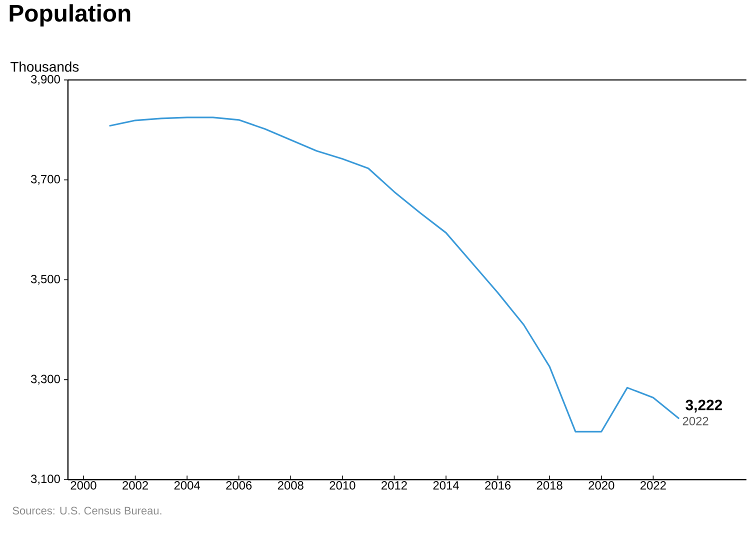 The image size is (747, 535). Describe the element at coordinates (45, 80) in the screenshot. I see `y-tick-label: 3,900` at that location.